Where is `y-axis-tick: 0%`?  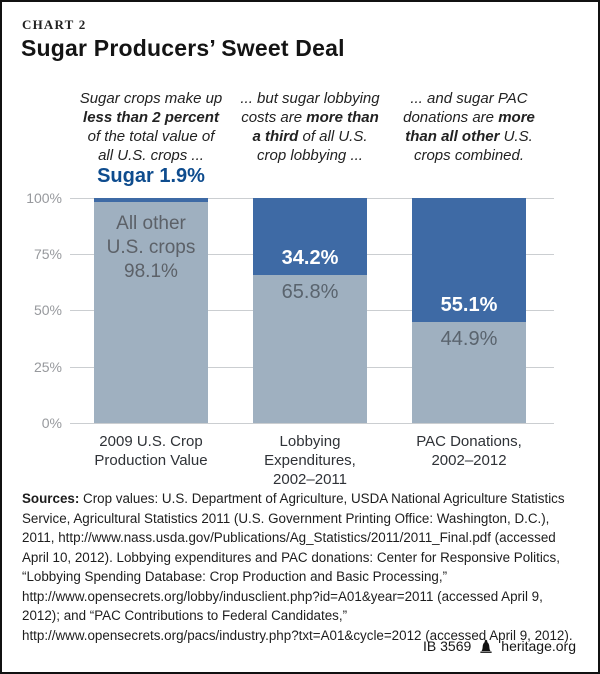
y-axis-tick: 0% is located at coordinates (51, 423).